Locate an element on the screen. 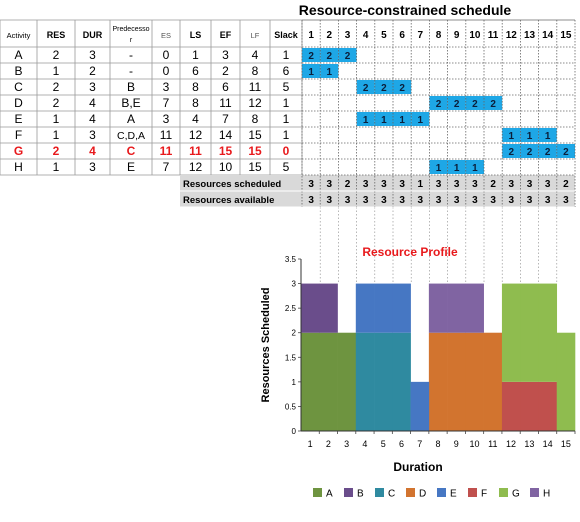 The image size is (580, 522). legend-item: H is located at coordinates (540, 494).